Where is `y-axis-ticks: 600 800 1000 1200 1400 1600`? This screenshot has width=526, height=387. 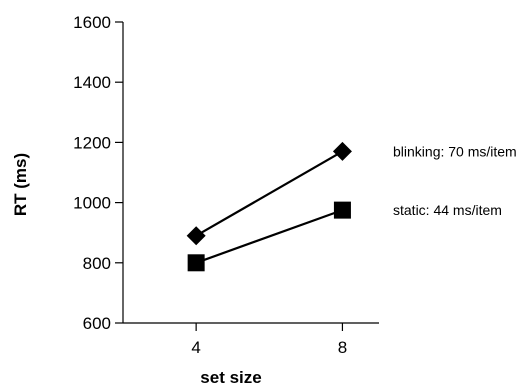 y-axis-ticks: 600 800 1000 1200 1400 1600 is located at coordinates (98, 173).